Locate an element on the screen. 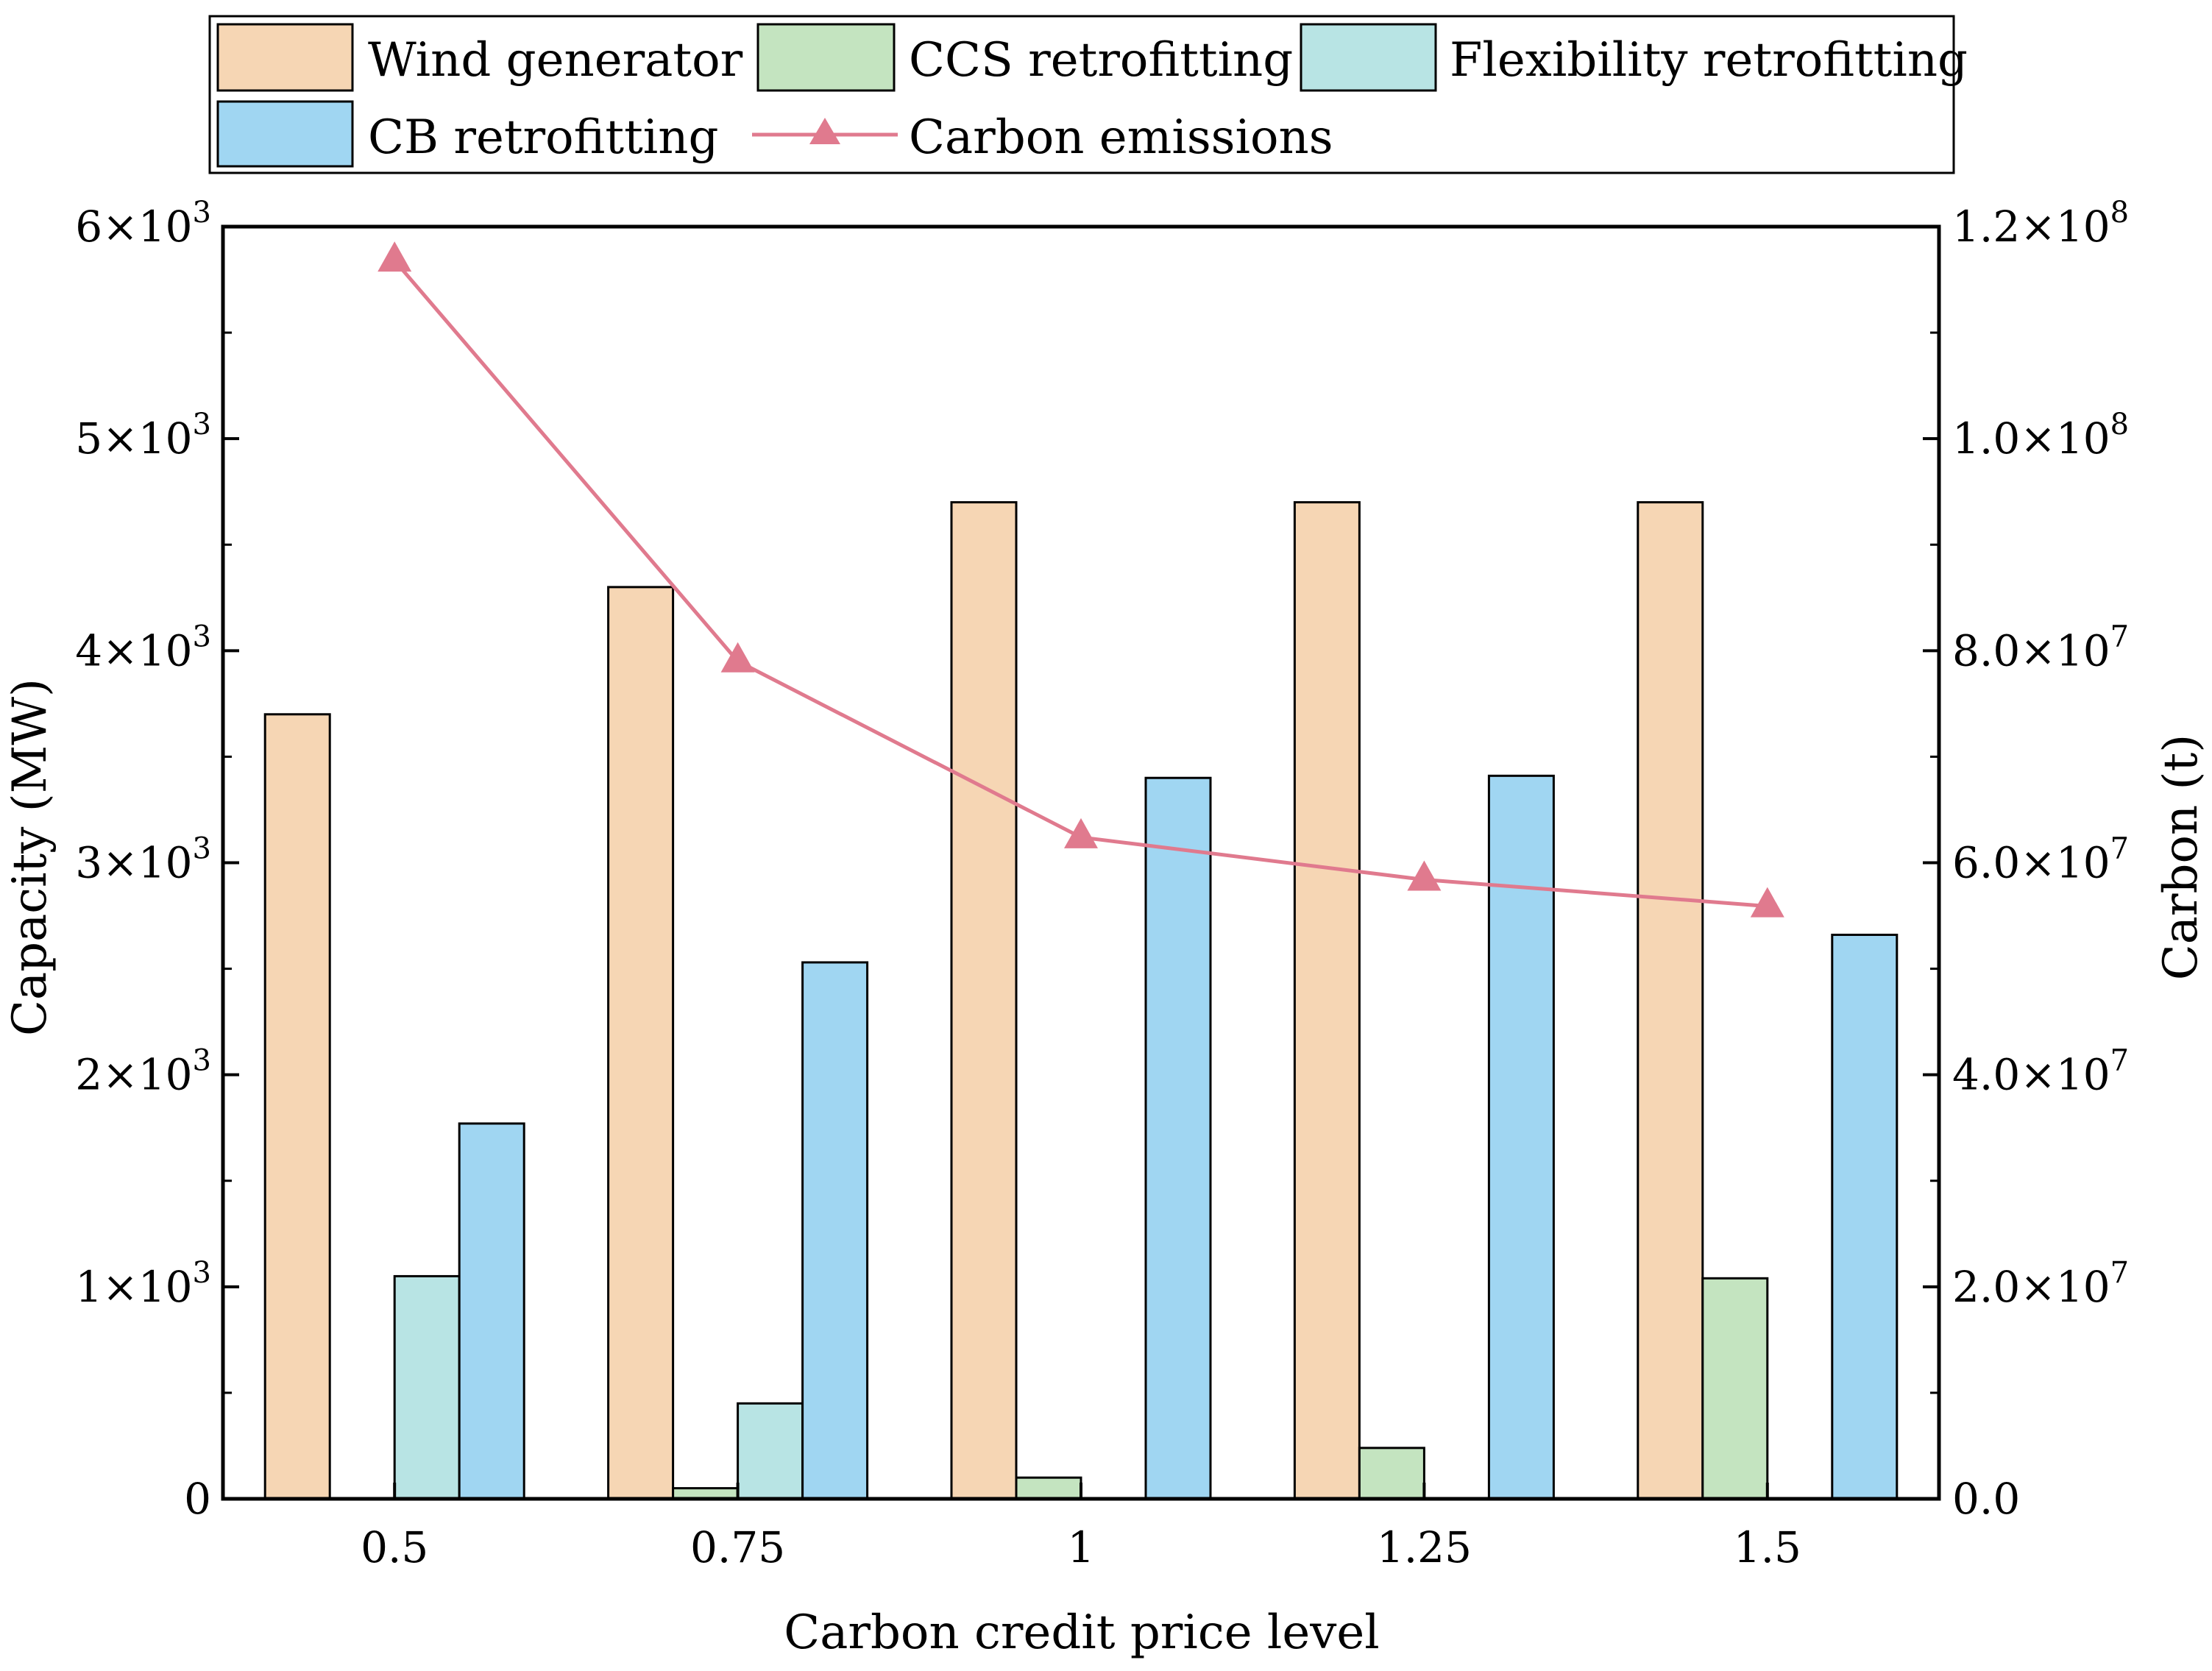 This screenshot has width=2212, height=1671. legend-label-carbon-emissions: Carbon emissions is located at coordinates (1121, 137).